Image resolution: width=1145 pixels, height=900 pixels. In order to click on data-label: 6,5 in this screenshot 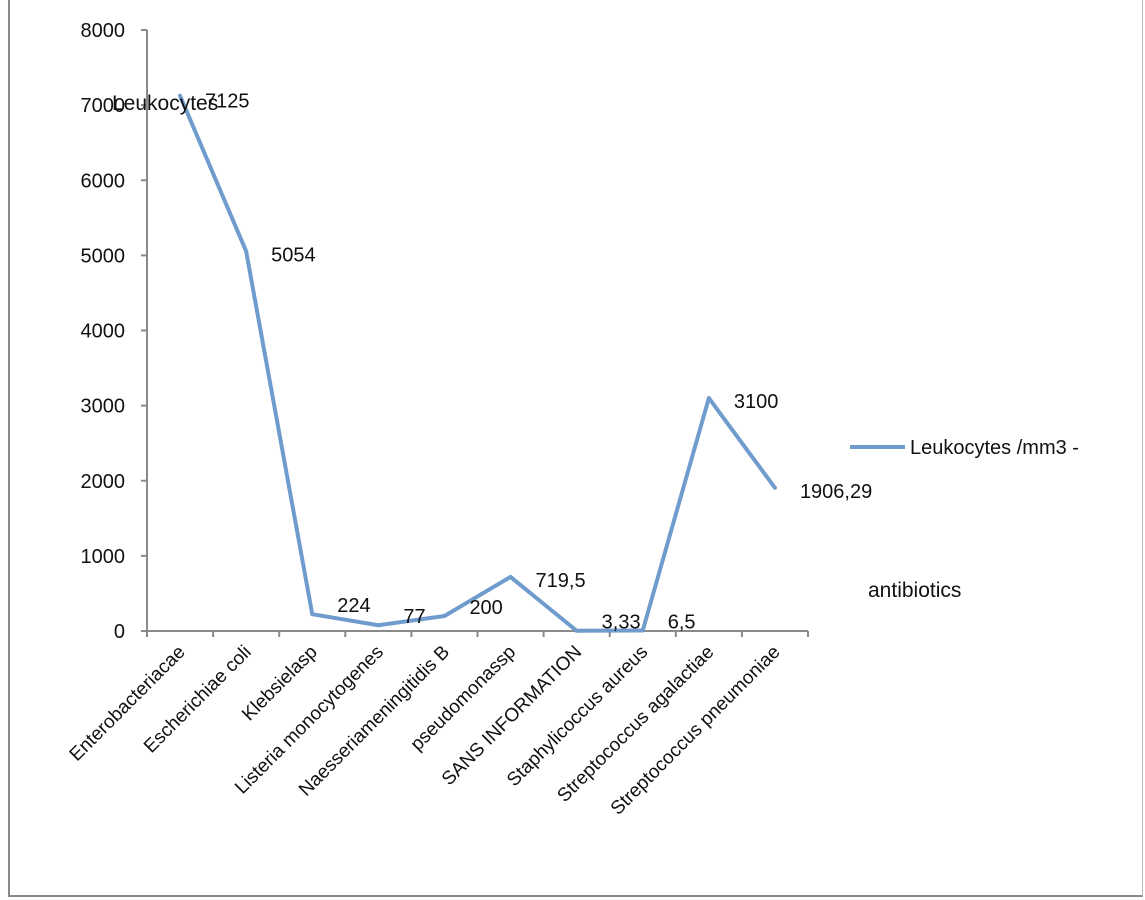, I will do `click(682, 623)`.